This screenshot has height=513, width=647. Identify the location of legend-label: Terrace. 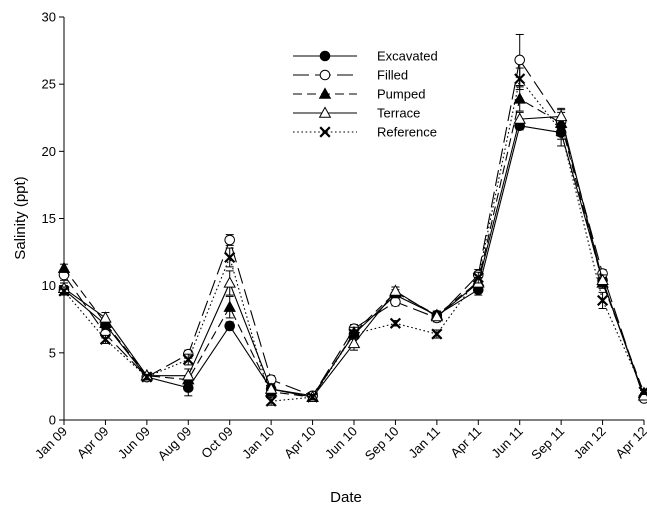
(398, 113).